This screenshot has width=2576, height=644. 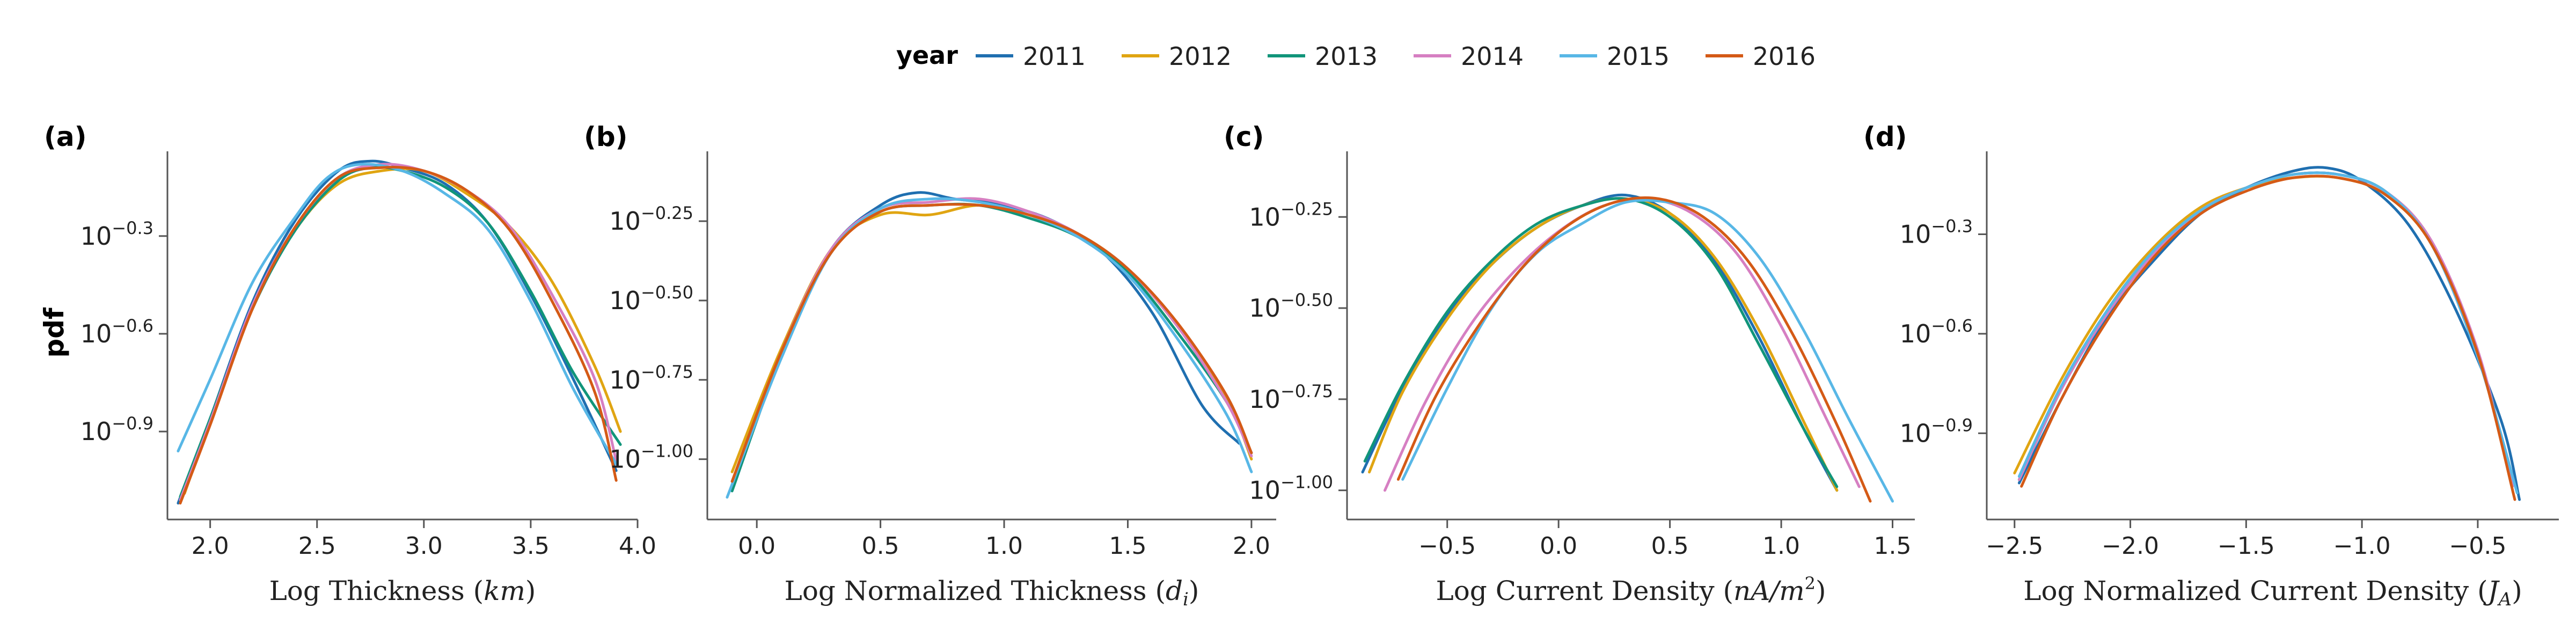 What do you see at coordinates (606, 136) in the screenshot?
I see `panel-label: (b)` at bounding box center [606, 136].